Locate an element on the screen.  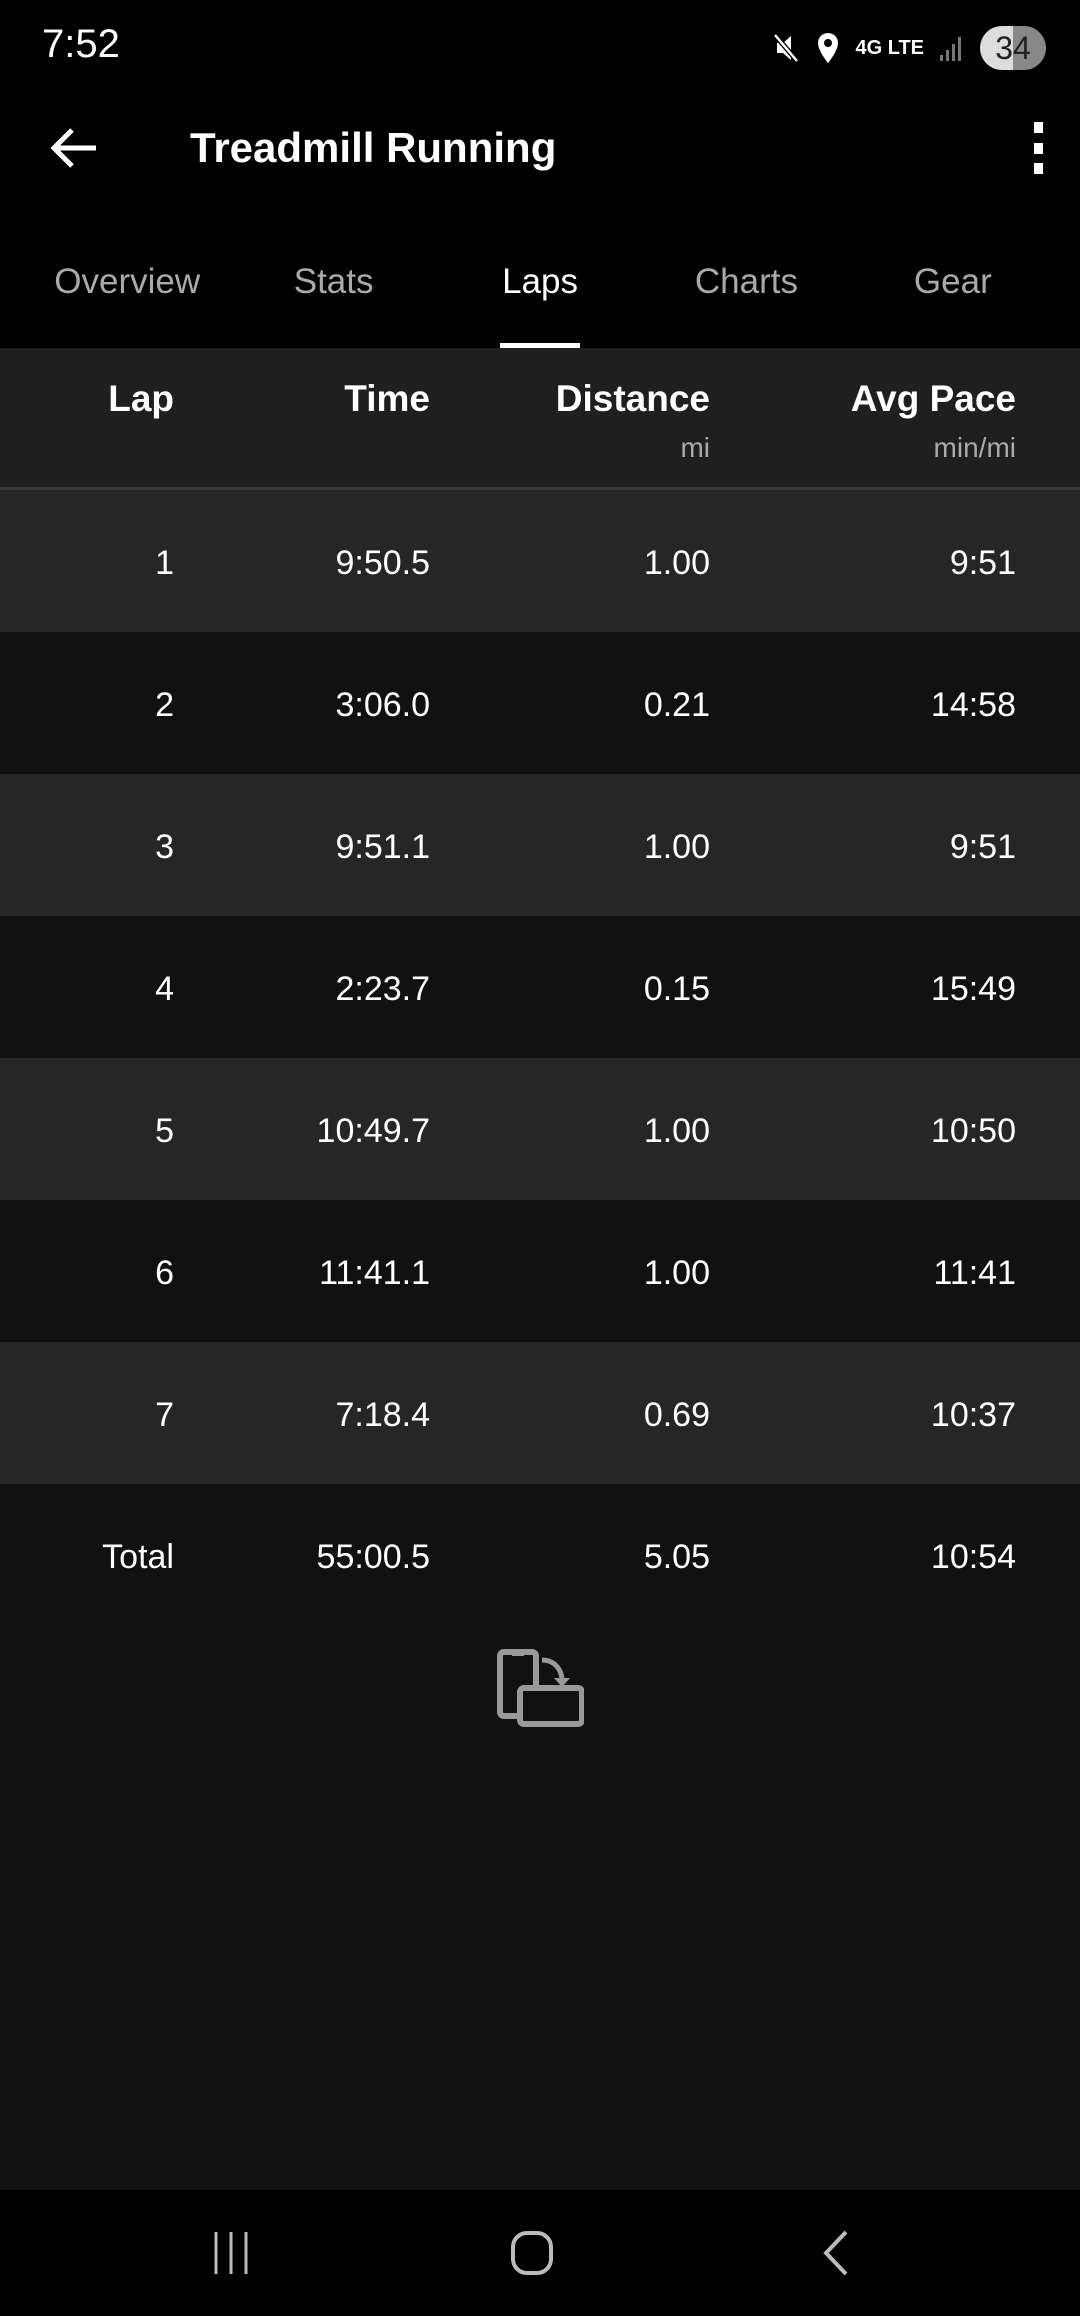
cell-avg-pace: 14:58 is located at coordinates (973, 705).